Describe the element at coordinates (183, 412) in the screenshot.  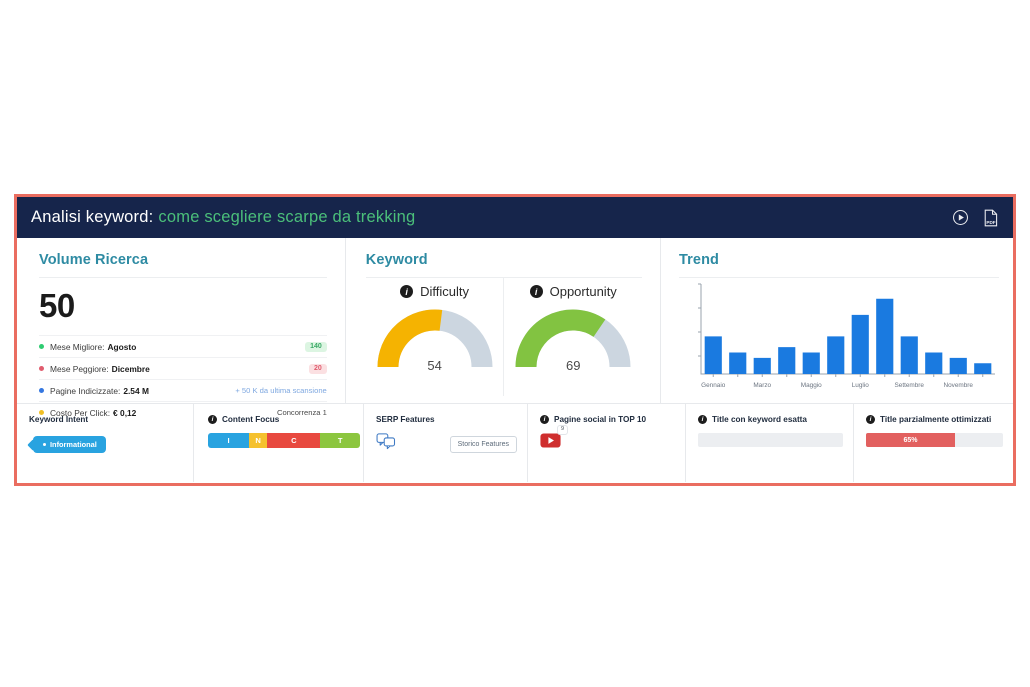
I see `table-row: Costo Per Click: € 0,12 Concorrenza 1` at that location.